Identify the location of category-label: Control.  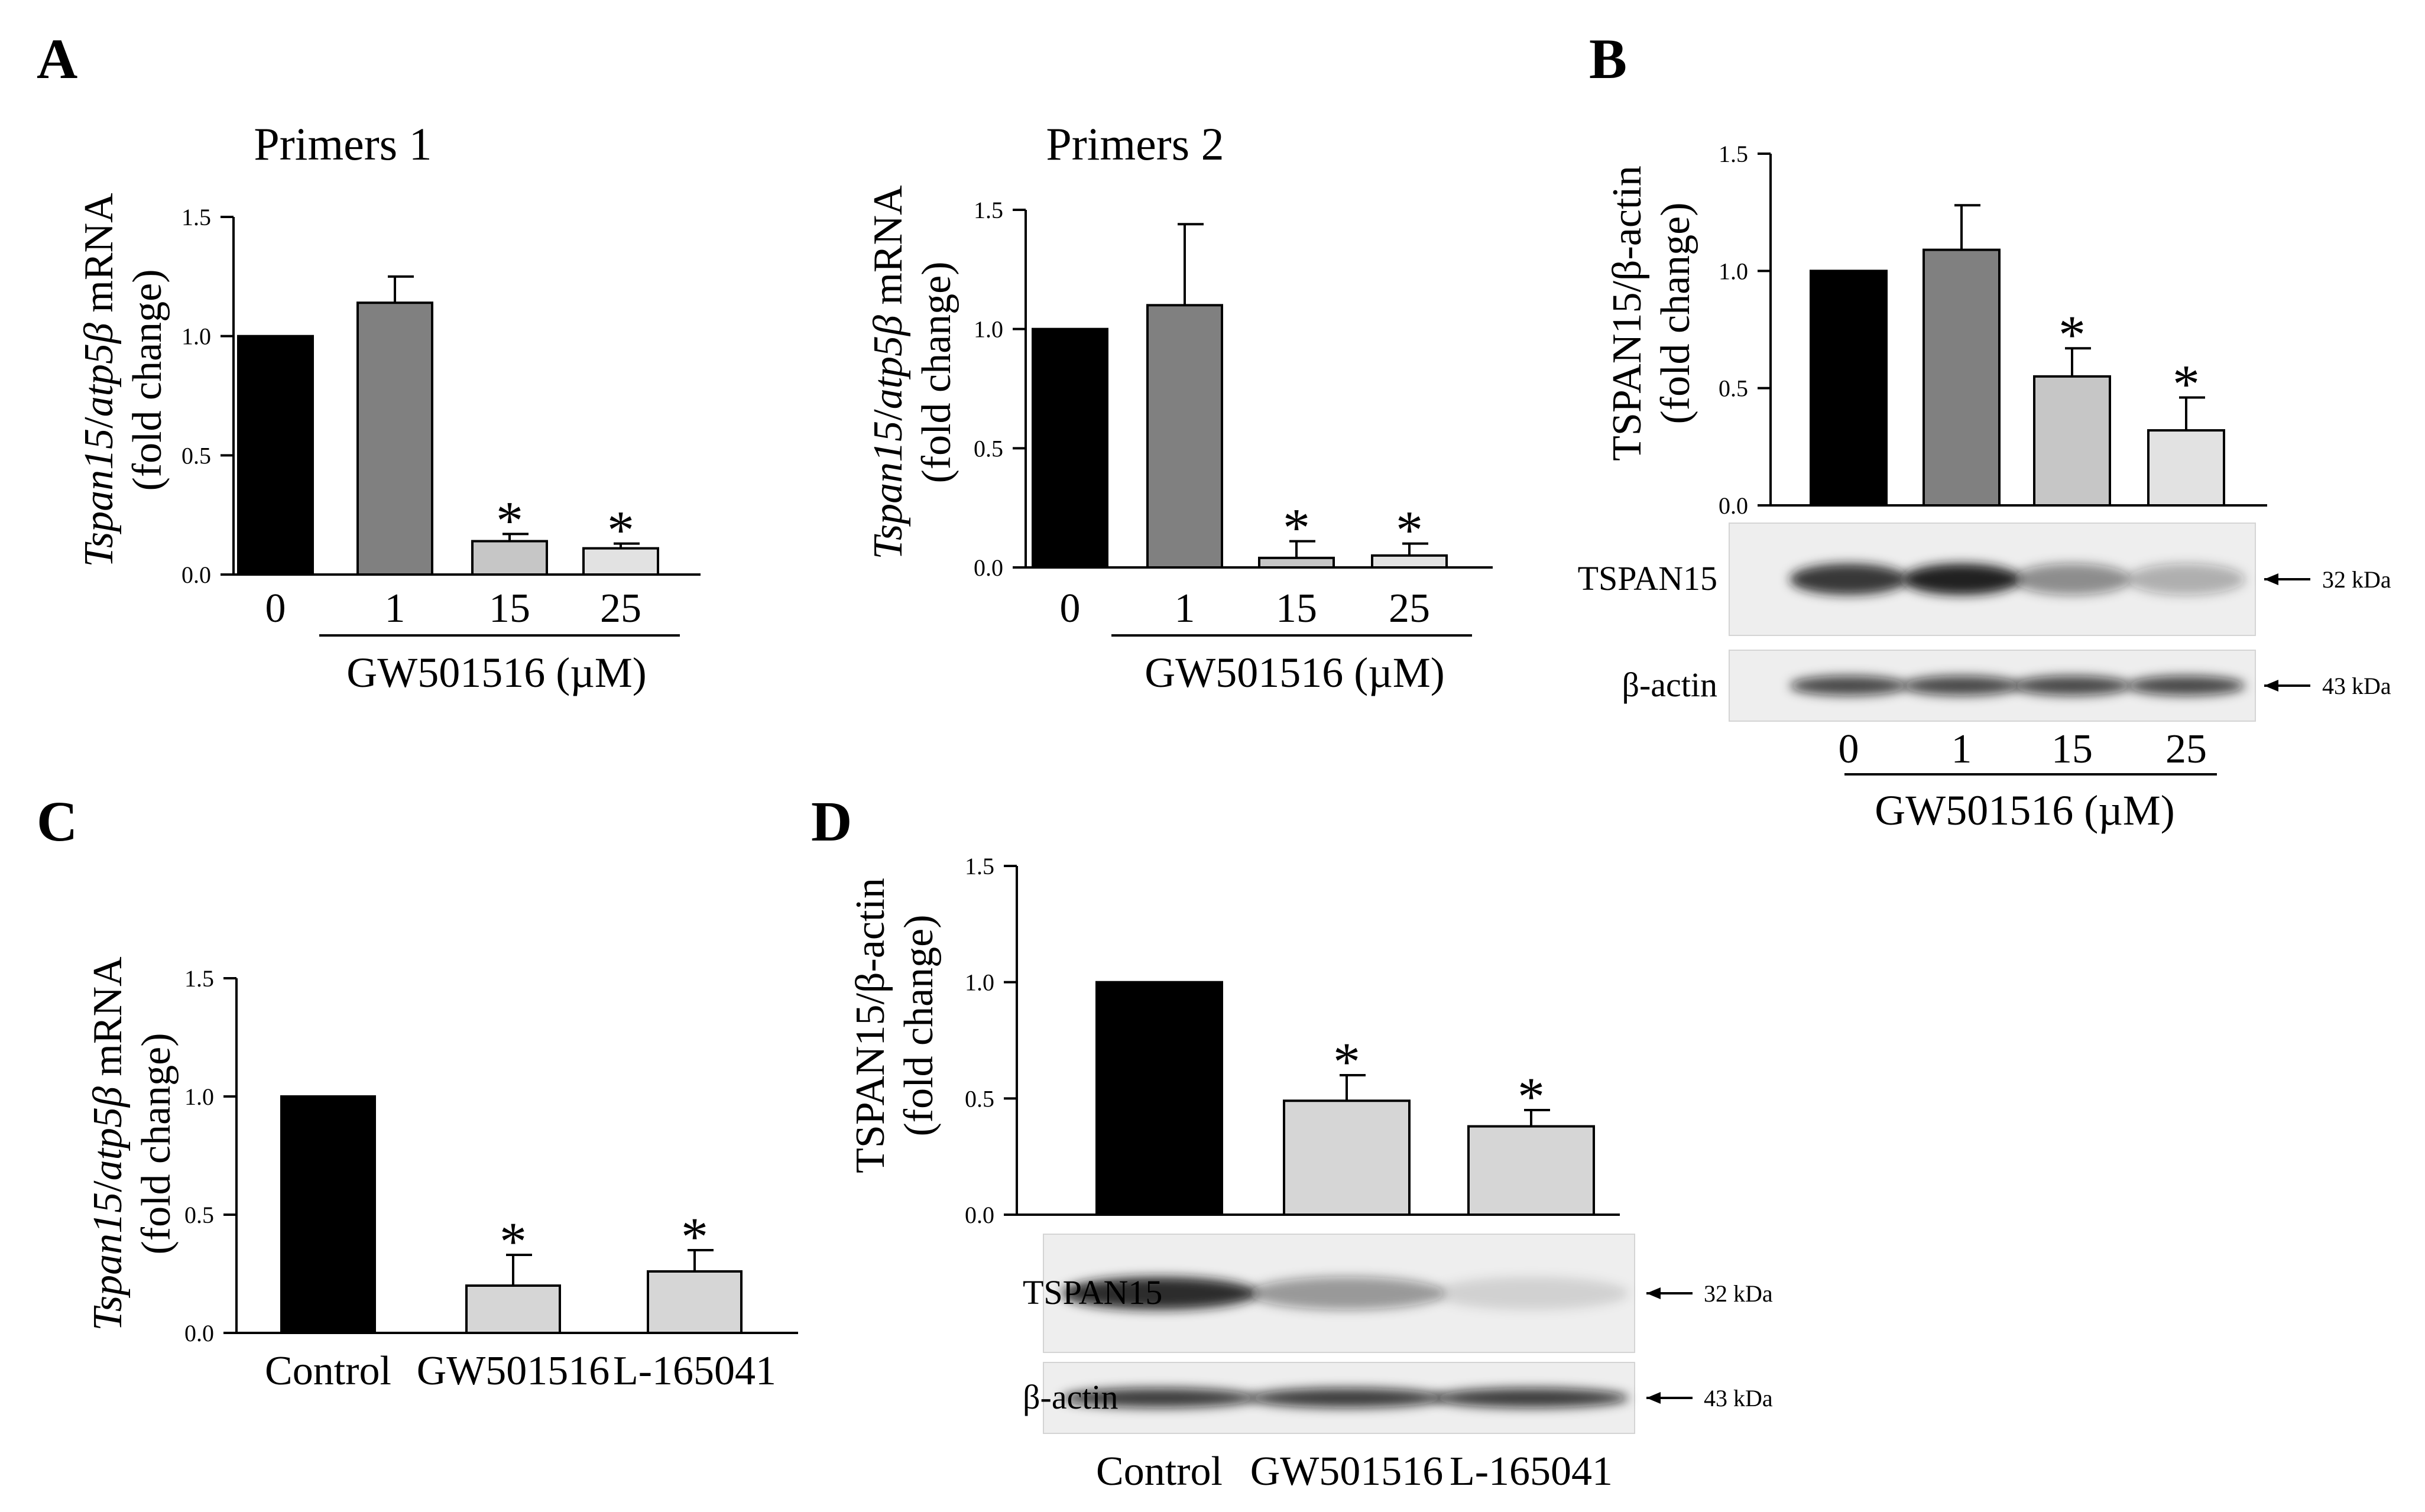
(1159, 1472).